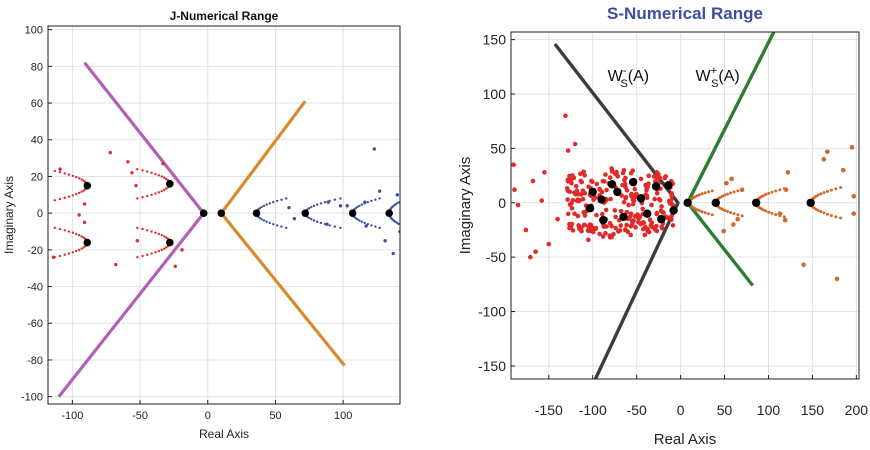  Describe the element at coordinates (37, 141) in the screenshot. I see `y-tick-label: 40` at that location.